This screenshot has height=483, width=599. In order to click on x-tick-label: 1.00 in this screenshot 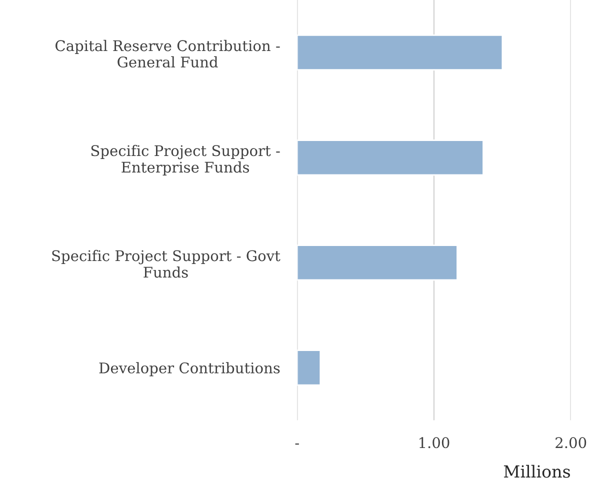, I will do `click(435, 442)`.